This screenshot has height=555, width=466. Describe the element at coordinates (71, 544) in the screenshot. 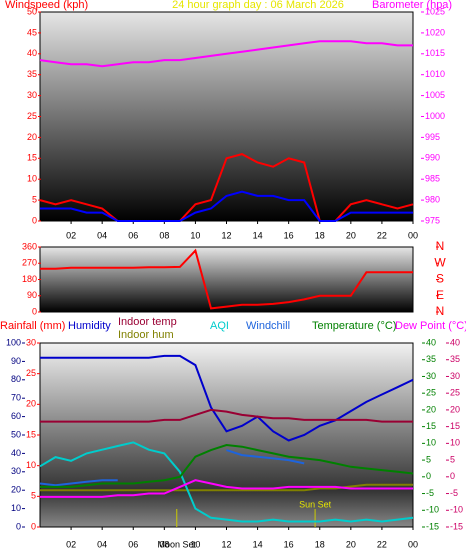

I see `x-tick-label: 02` at that location.